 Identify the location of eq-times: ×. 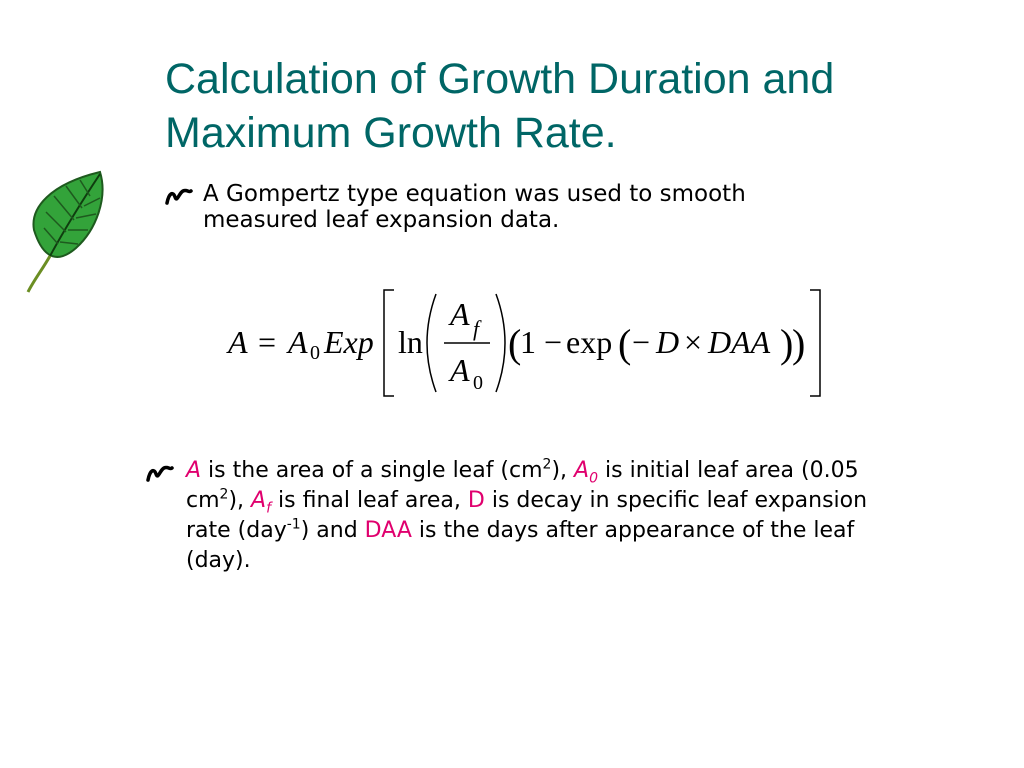
(693, 342).